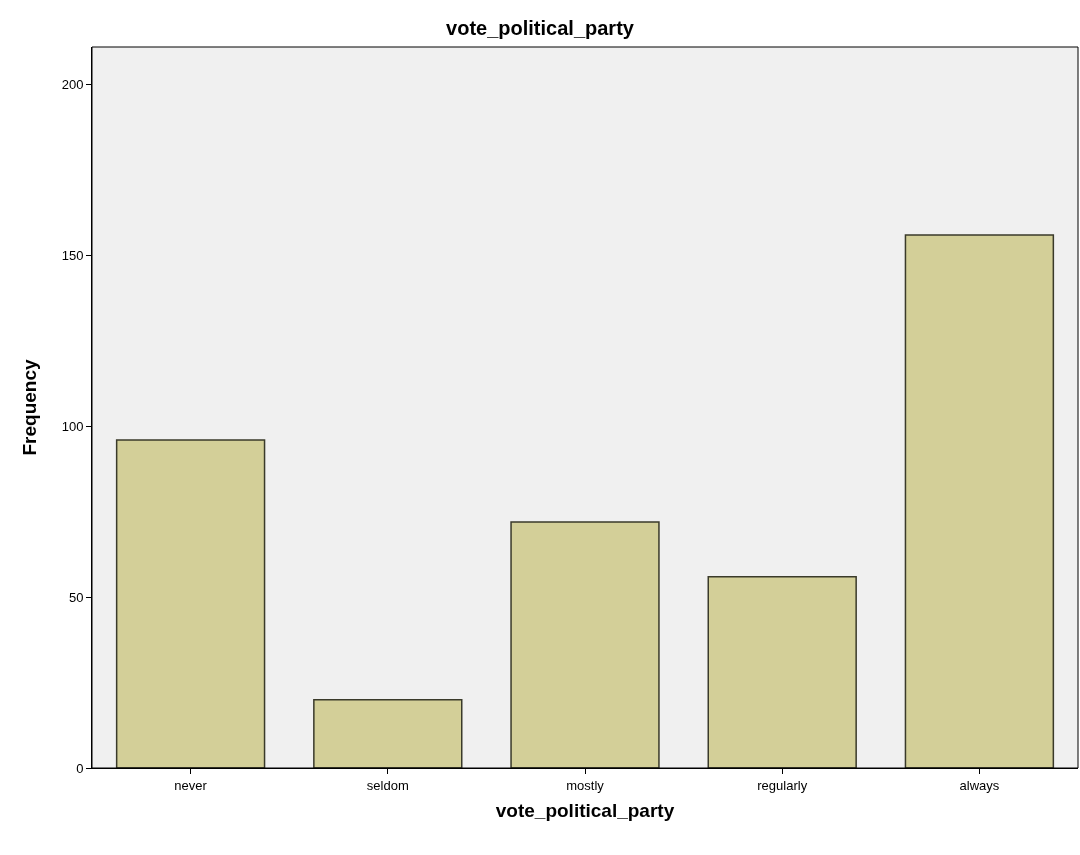 The height and width of the screenshot is (855, 1080). What do you see at coordinates (585, 811) in the screenshot?
I see `x-axis-title: vote_political_party` at bounding box center [585, 811].